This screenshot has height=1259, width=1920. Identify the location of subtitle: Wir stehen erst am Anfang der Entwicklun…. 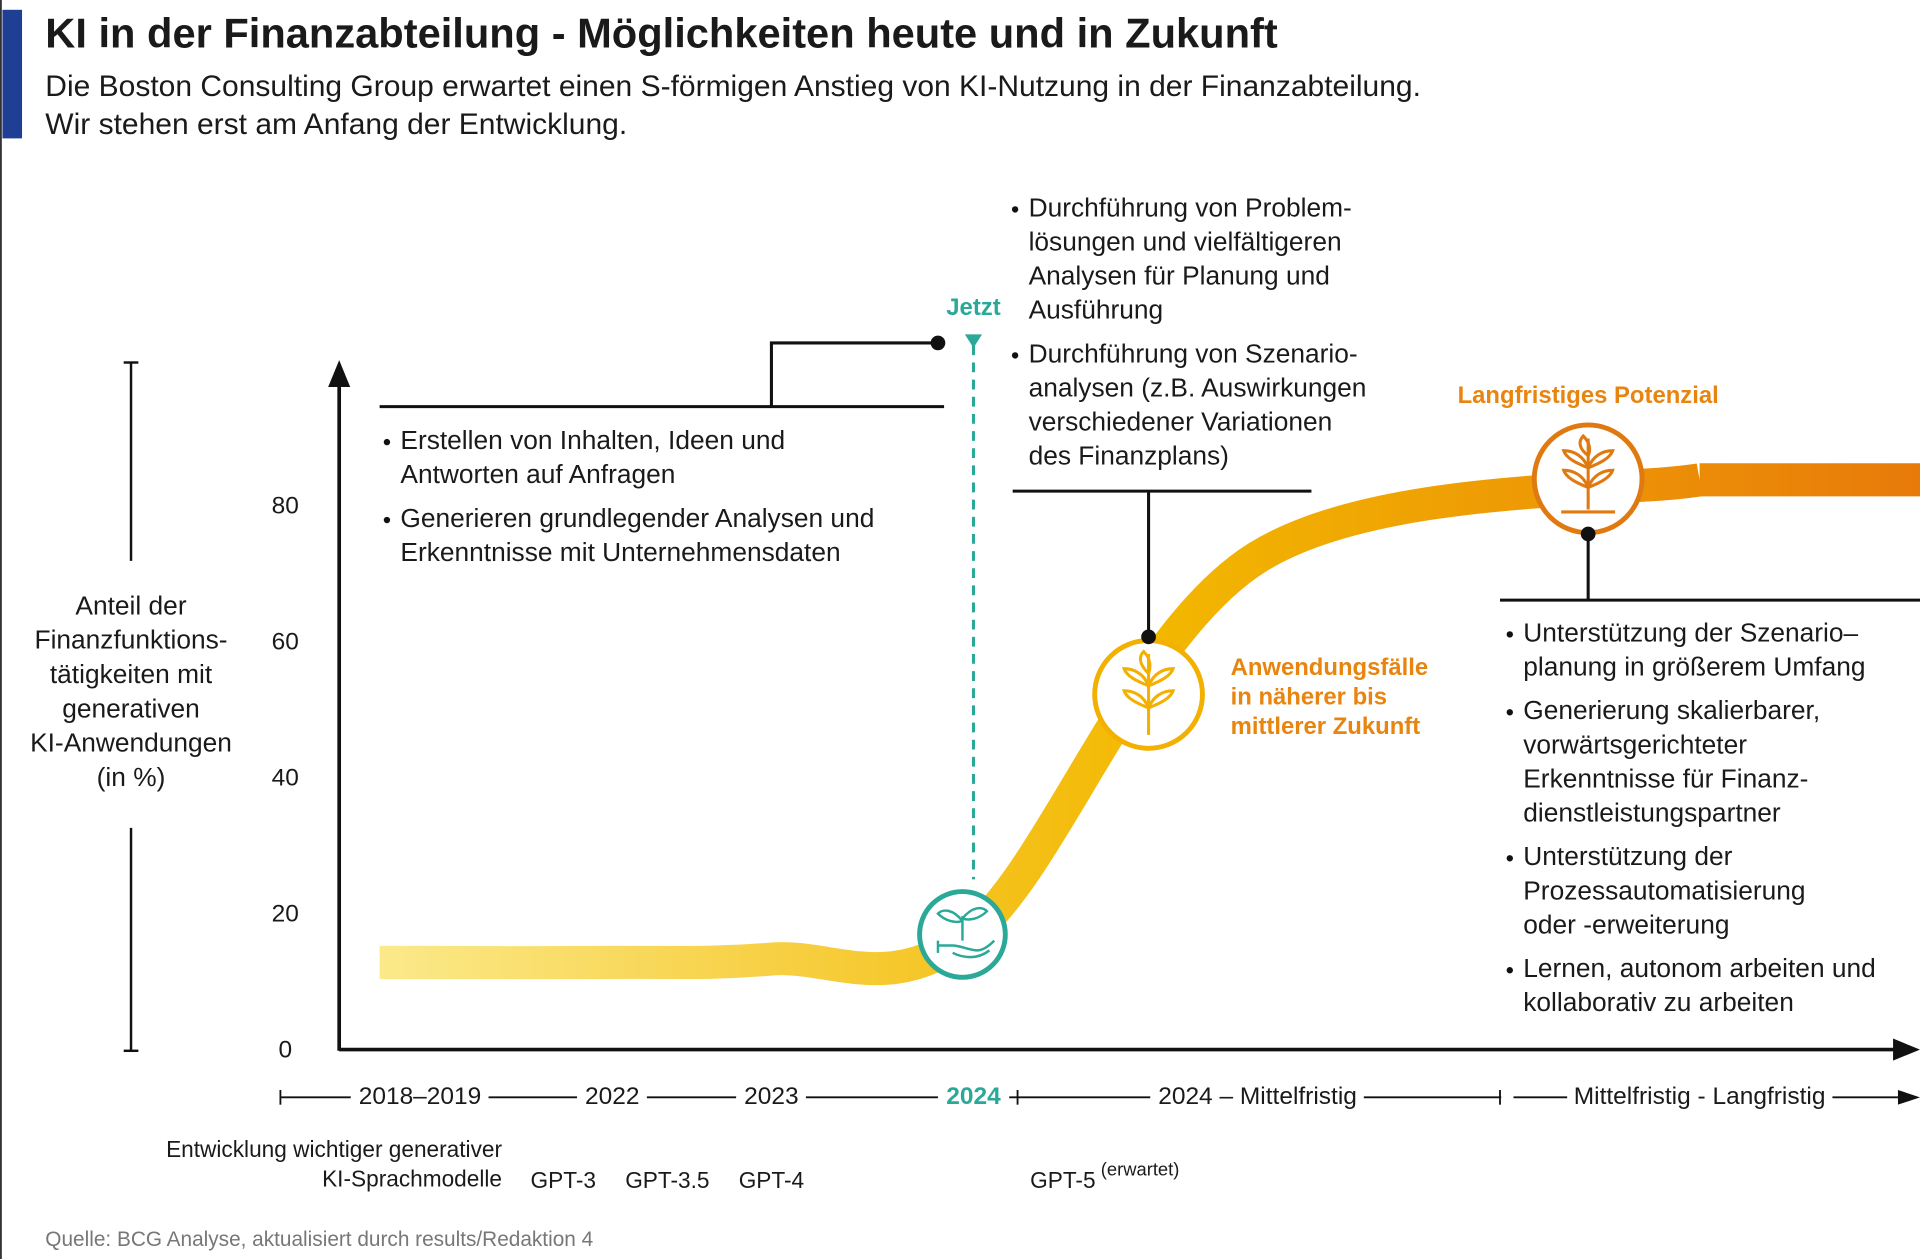
(336, 124).